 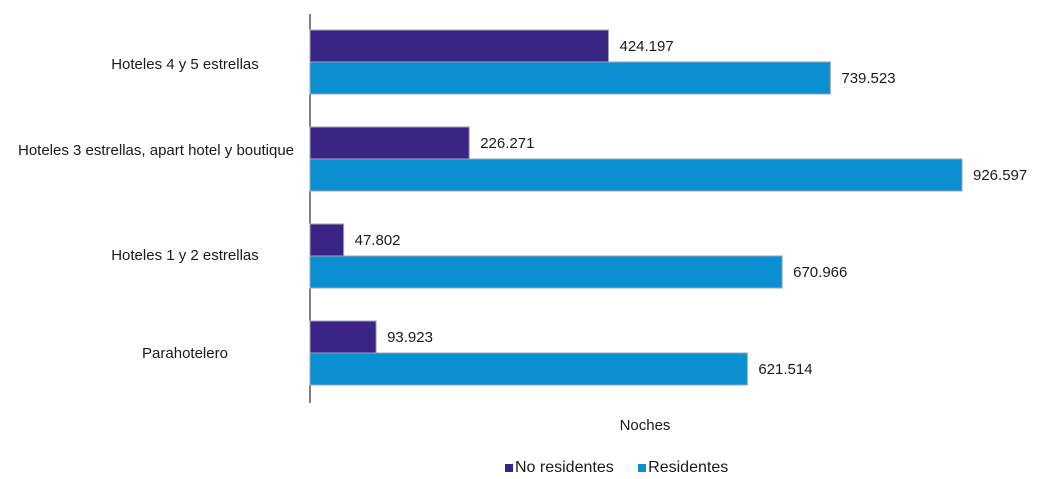 I want to click on data-label-residentes-1: 926.597, so click(x=1000, y=175).